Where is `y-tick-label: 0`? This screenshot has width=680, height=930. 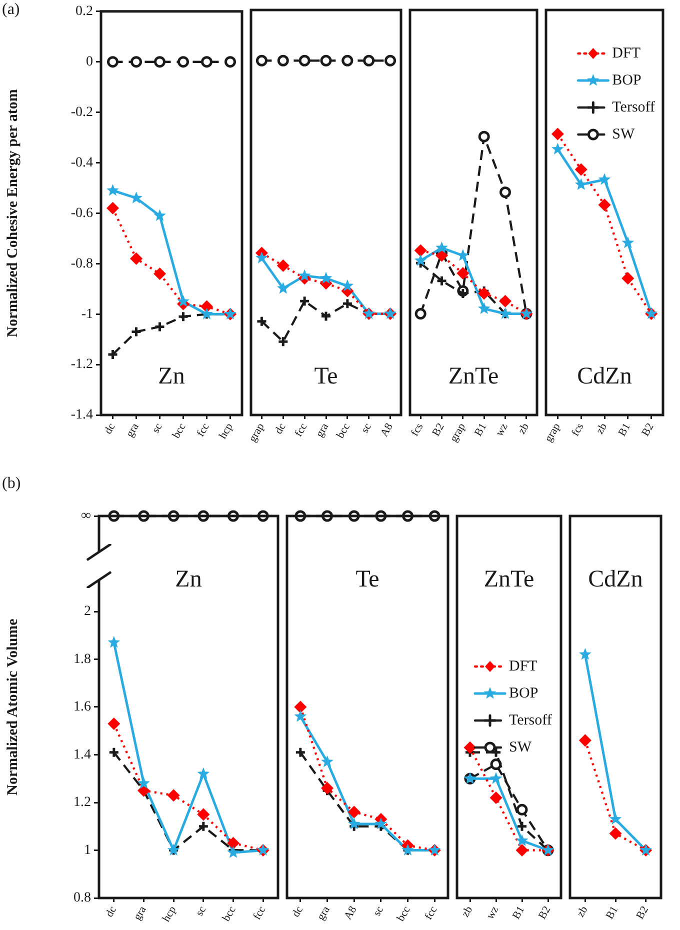 y-tick-label: 0 is located at coordinates (89, 62).